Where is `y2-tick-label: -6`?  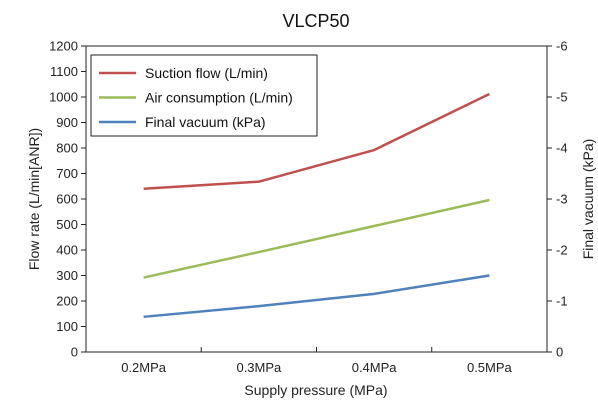
y2-tick-label: -6 is located at coordinates (562, 46).